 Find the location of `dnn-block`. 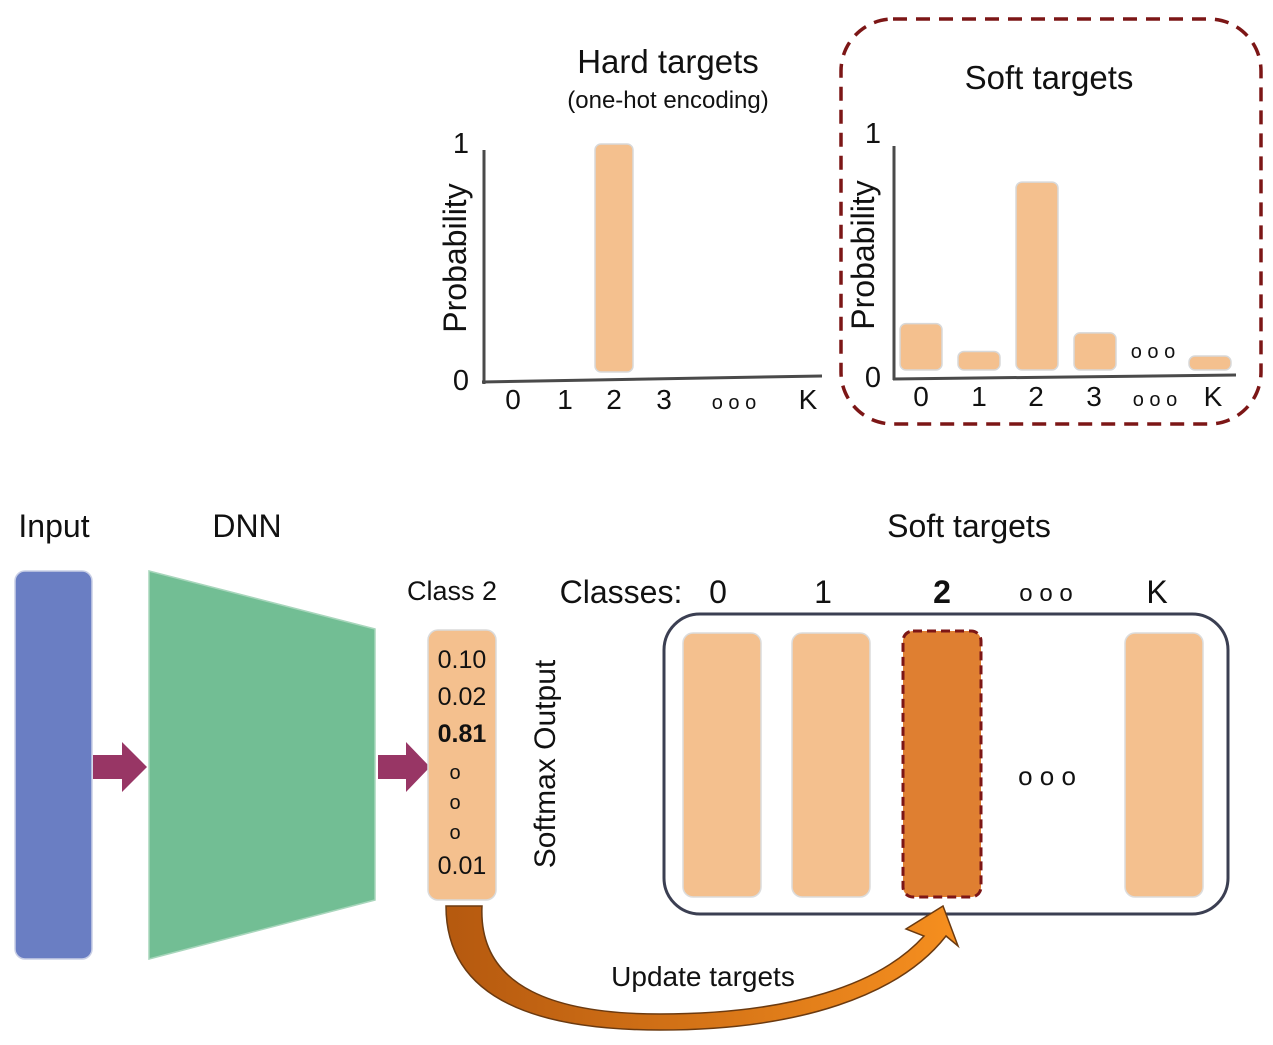

dnn-block is located at coordinates (262, 765).